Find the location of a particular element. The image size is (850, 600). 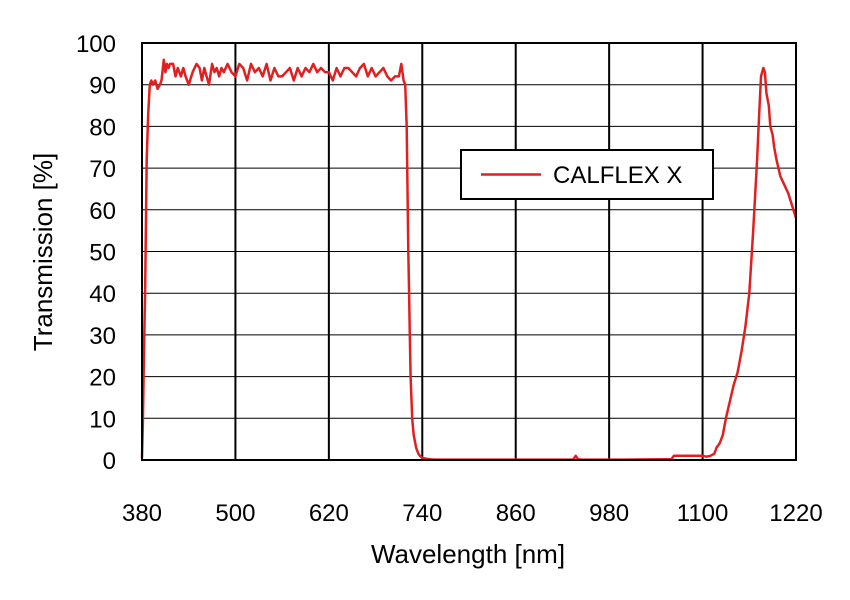

legend-label: CALFLEX X is located at coordinates (617, 175).